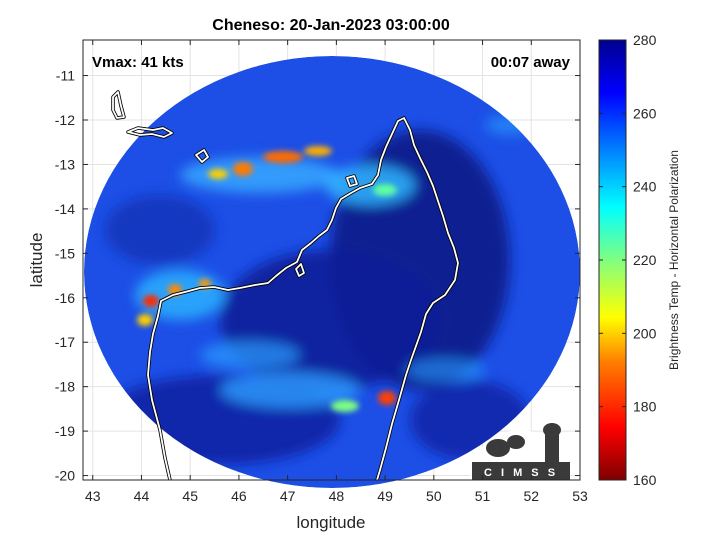 This screenshot has width=720, height=540. What do you see at coordinates (612, 260) in the screenshot?
I see `colorbar-scale` at bounding box center [612, 260].